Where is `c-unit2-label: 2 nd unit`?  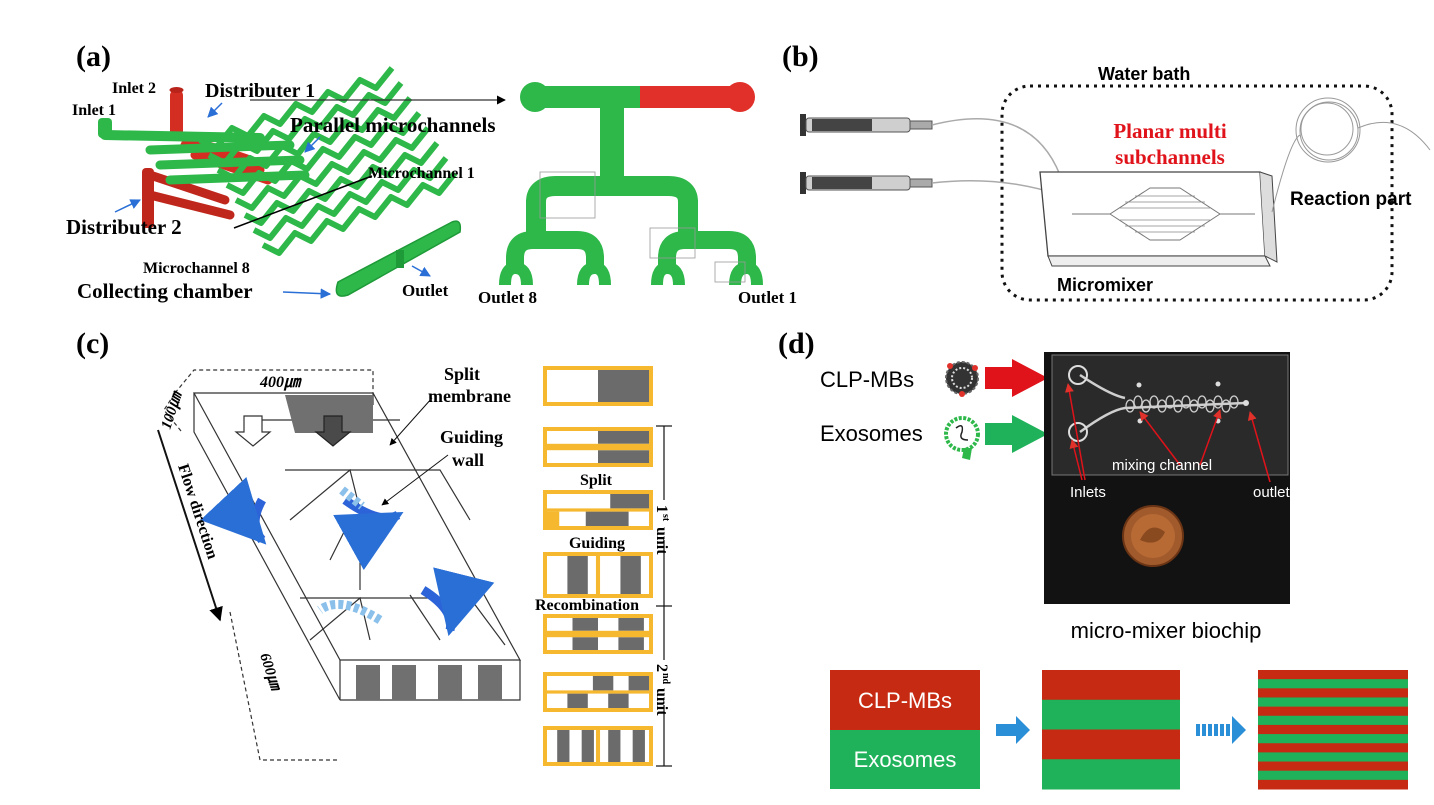 c-unit2-label: 2 nd unit is located at coordinates (662, 690).